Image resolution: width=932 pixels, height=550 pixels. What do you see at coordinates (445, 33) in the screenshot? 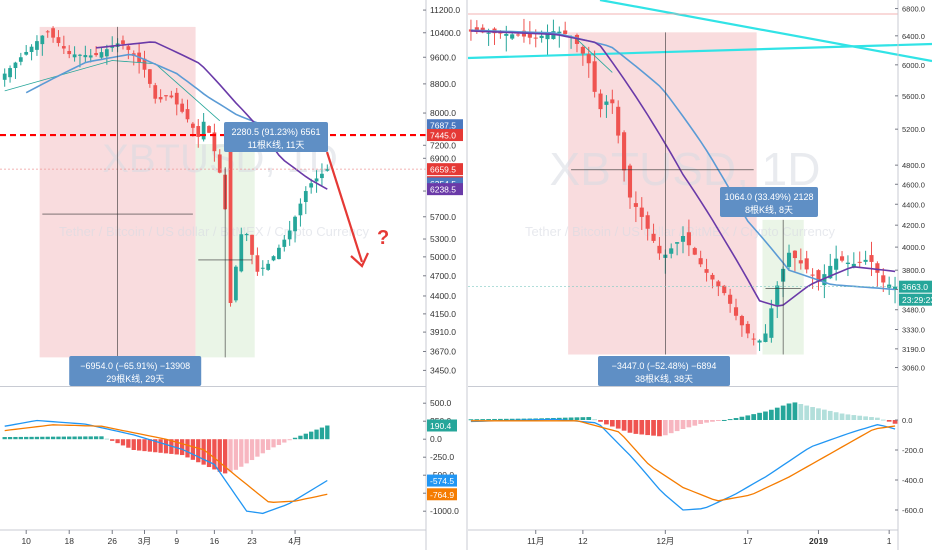
I see `y-tick-label: 10400.0` at bounding box center [445, 33].